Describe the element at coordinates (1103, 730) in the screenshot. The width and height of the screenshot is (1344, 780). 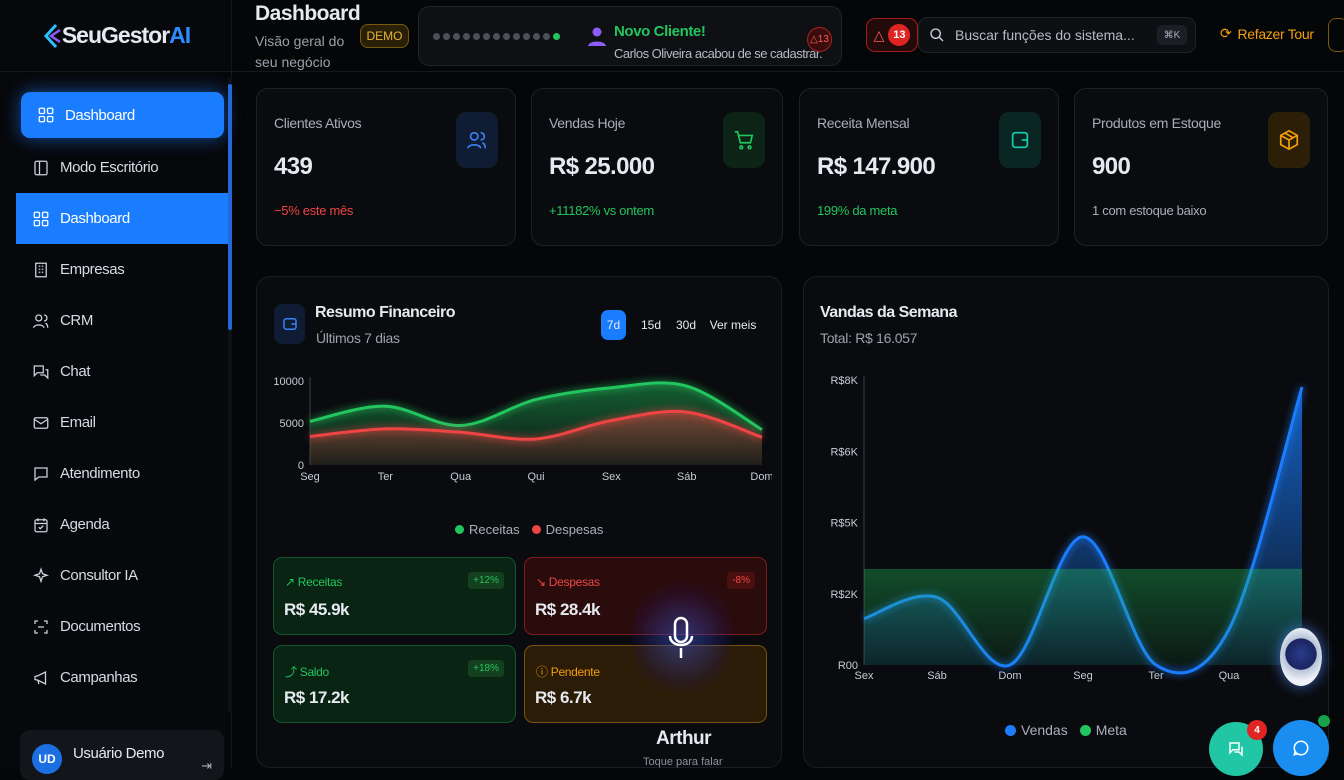
I see `legend-goal: Meta` at that location.